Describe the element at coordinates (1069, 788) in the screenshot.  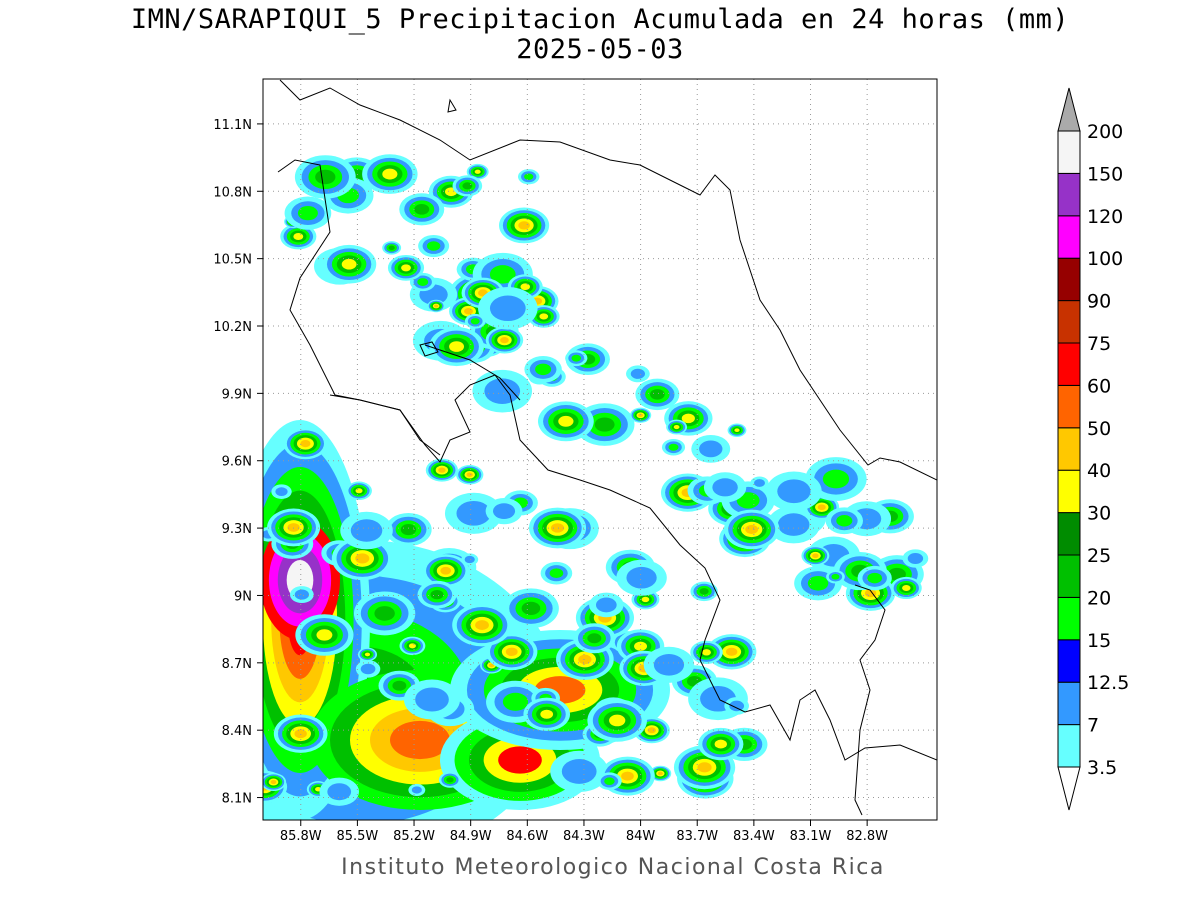
I see `colorbar-below-triangle` at that location.